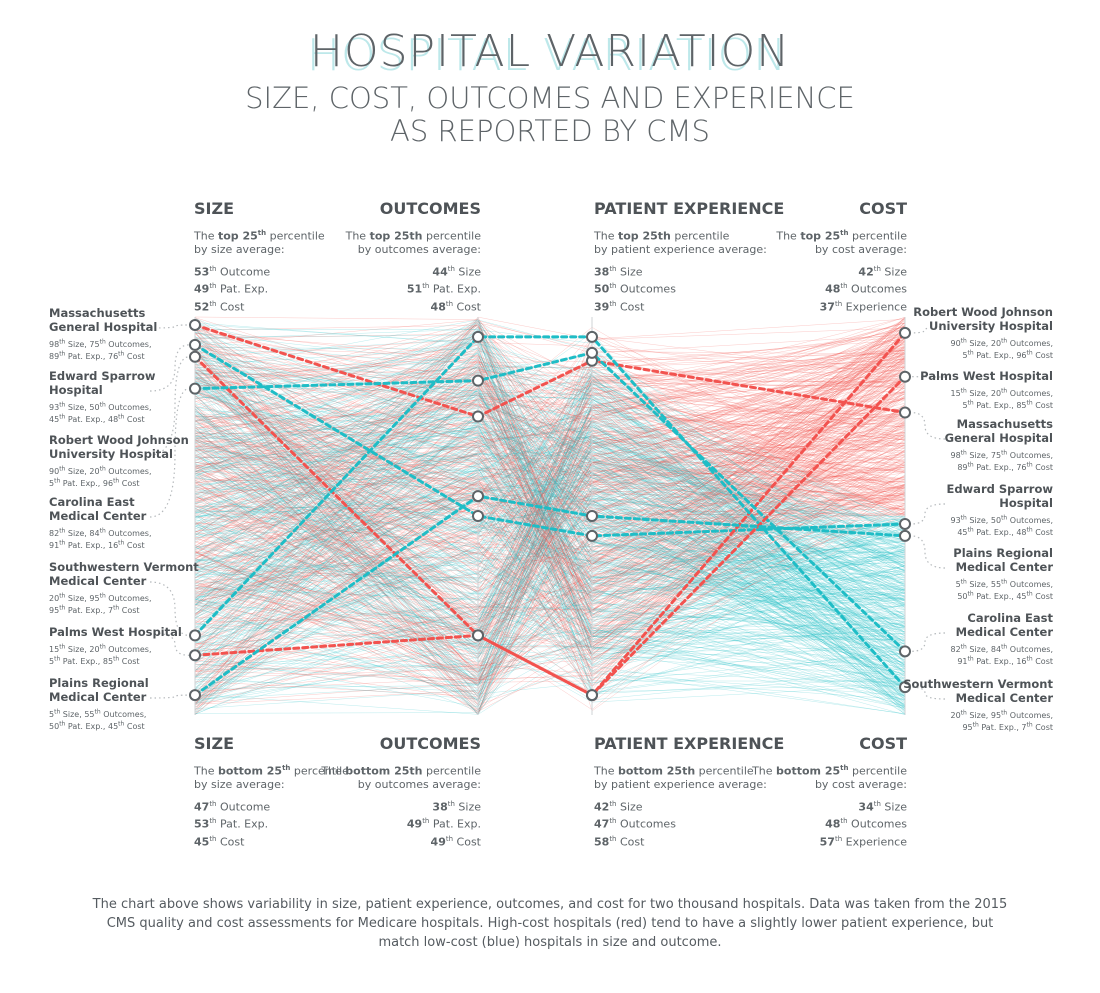  I want to click on panel-stat: 58th Cost, so click(619, 841).